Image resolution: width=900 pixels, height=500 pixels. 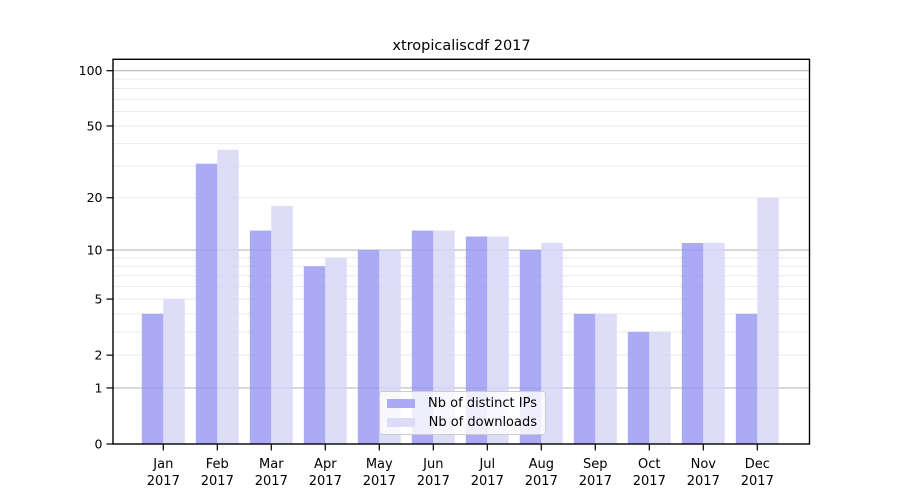 What do you see at coordinates (461, 46) in the screenshot?
I see `chart-title: xtropicaliscdf 2017` at bounding box center [461, 46].